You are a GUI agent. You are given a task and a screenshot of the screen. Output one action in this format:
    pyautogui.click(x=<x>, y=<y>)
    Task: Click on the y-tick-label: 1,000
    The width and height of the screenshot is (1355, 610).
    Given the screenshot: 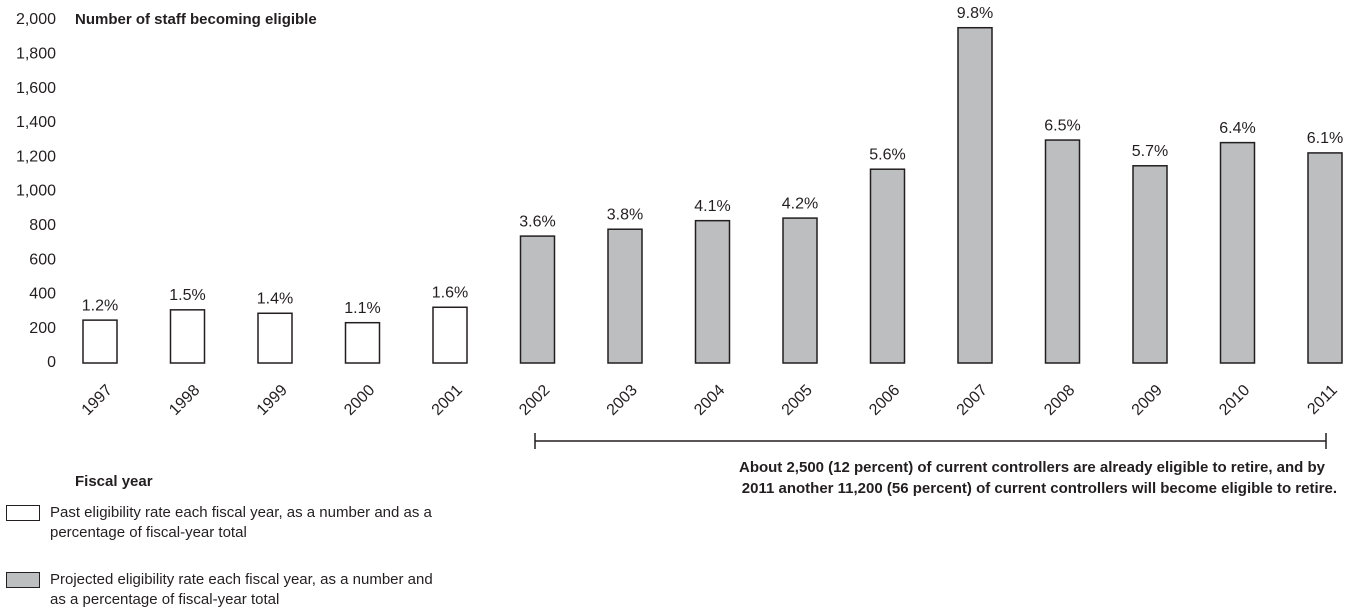 What is the action you would take?
    pyautogui.click(x=36, y=191)
    